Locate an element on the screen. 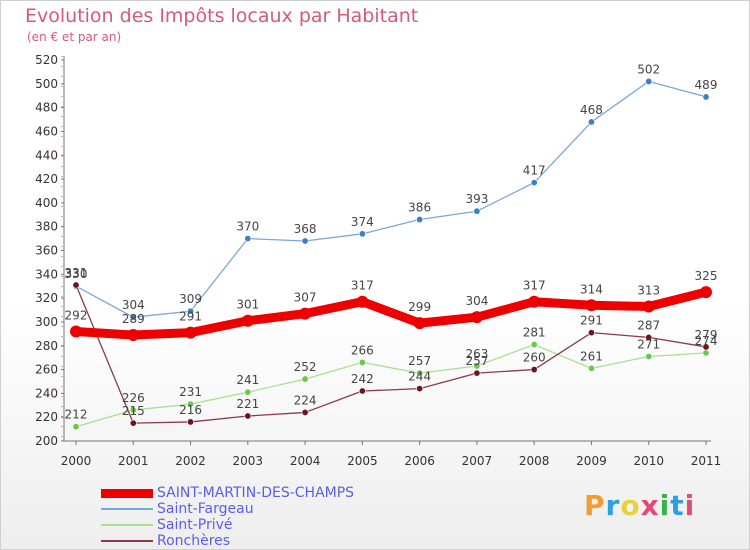 This screenshot has height=550, width=750. y-tick-label: 280 is located at coordinates (46, 346).